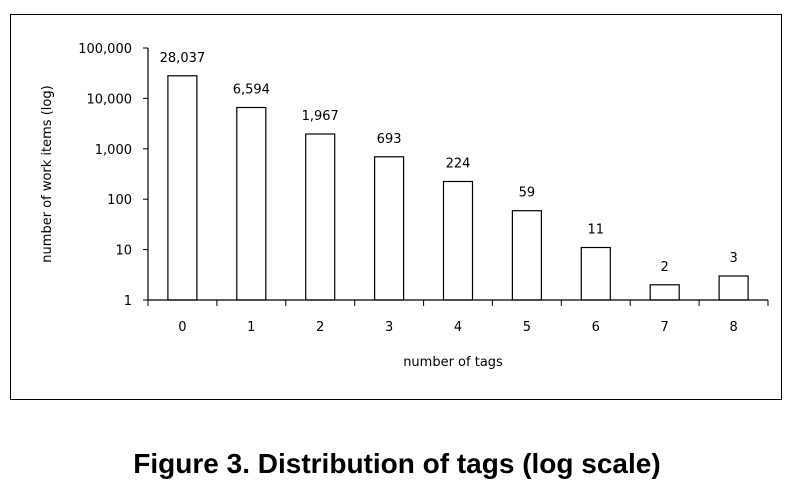  What do you see at coordinates (110, 99) in the screenshot?
I see `y-tick-label-4: 10,000` at bounding box center [110, 99].